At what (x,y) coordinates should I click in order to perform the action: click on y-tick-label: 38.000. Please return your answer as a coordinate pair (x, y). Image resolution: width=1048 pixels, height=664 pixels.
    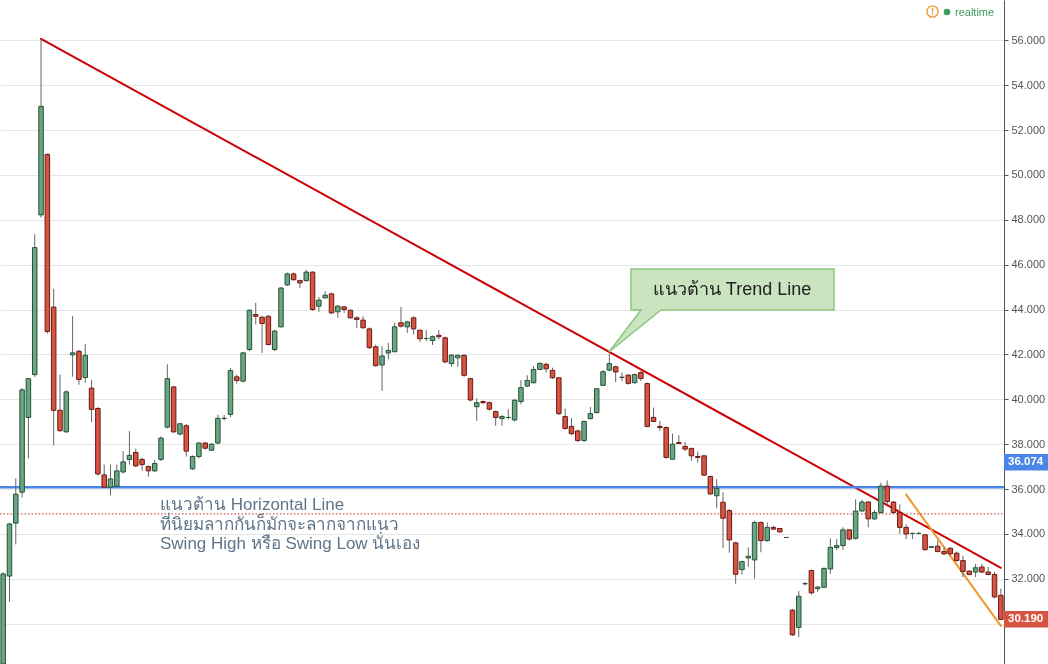
    Looking at the image, I should click on (1028, 443).